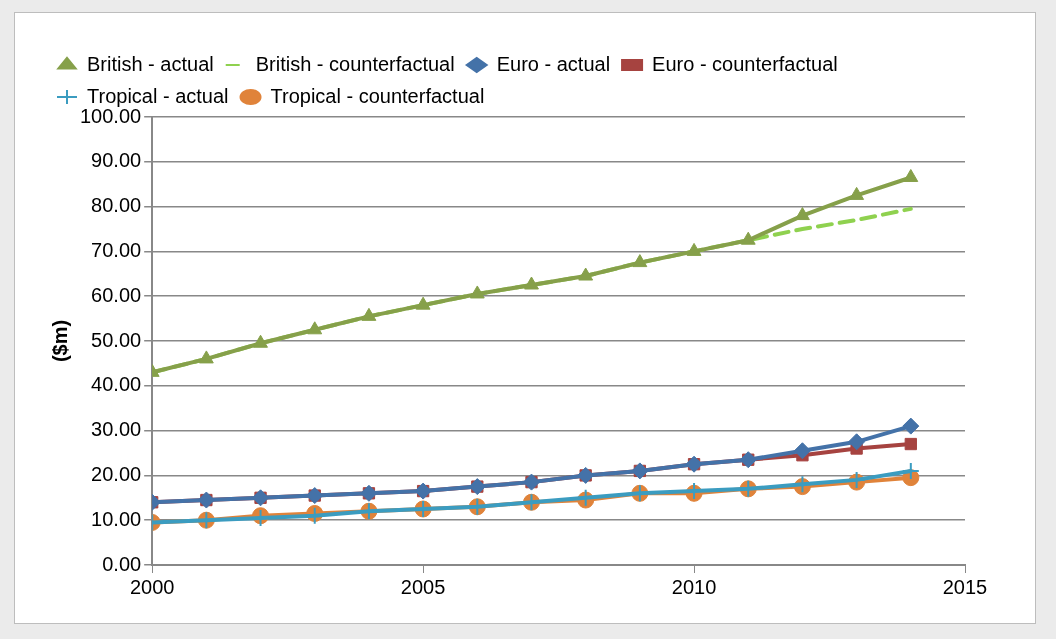 This screenshot has height=639, width=1056. What do you see at coordinates (745, 63) in the screenshot?
I see `legend-label: Euro - counterfactual` at bounding box center [745, 63].